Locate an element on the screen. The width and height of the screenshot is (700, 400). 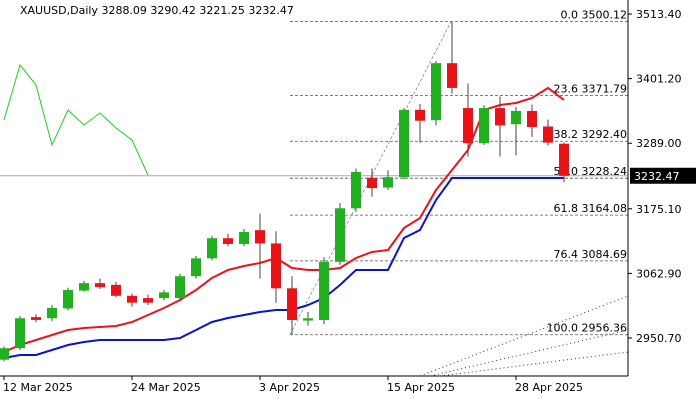
fib-label: 0.0 3500.12 is located at coordinates (594, 15).